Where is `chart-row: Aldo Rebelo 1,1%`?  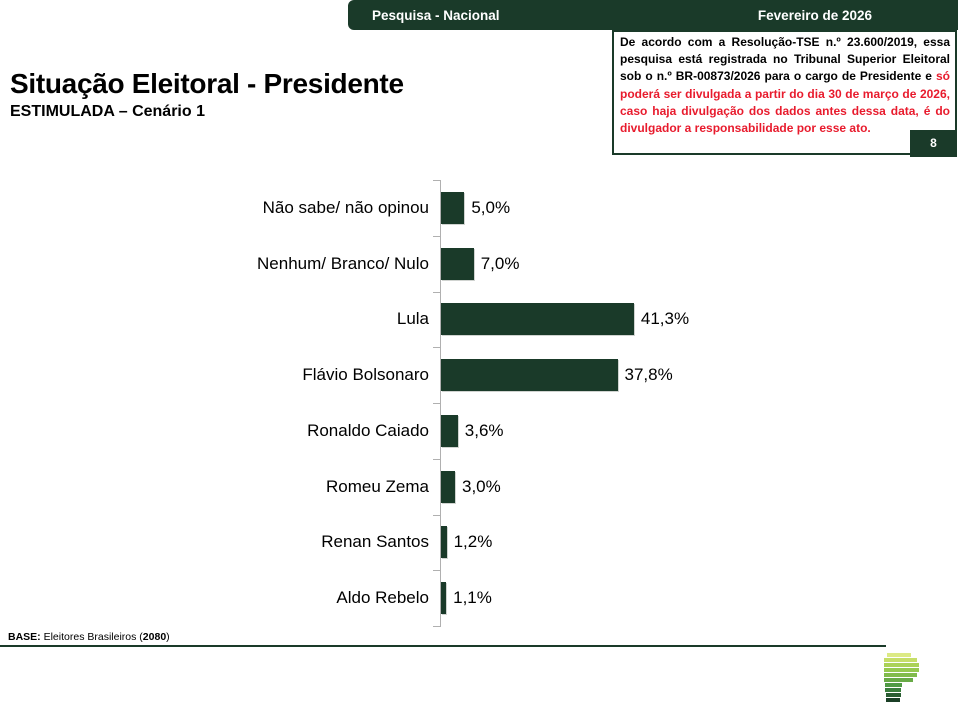
chart-row: Aldo Rebelo 1,1% is located at coordinates (360, 598).